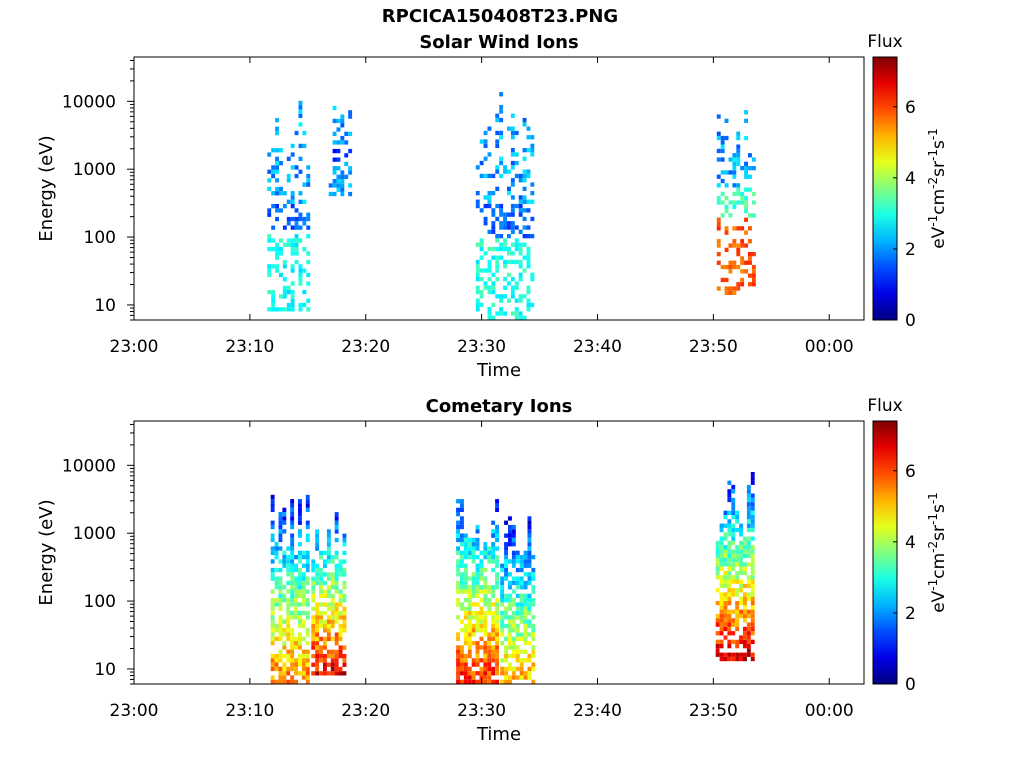 Image resolution: width=1024 pixels, height=768 pixels. What do you see at coordinates (597, 347) in the screenshot?
I see `x-tick-label: 23:40` at bounding box center [597, 347].